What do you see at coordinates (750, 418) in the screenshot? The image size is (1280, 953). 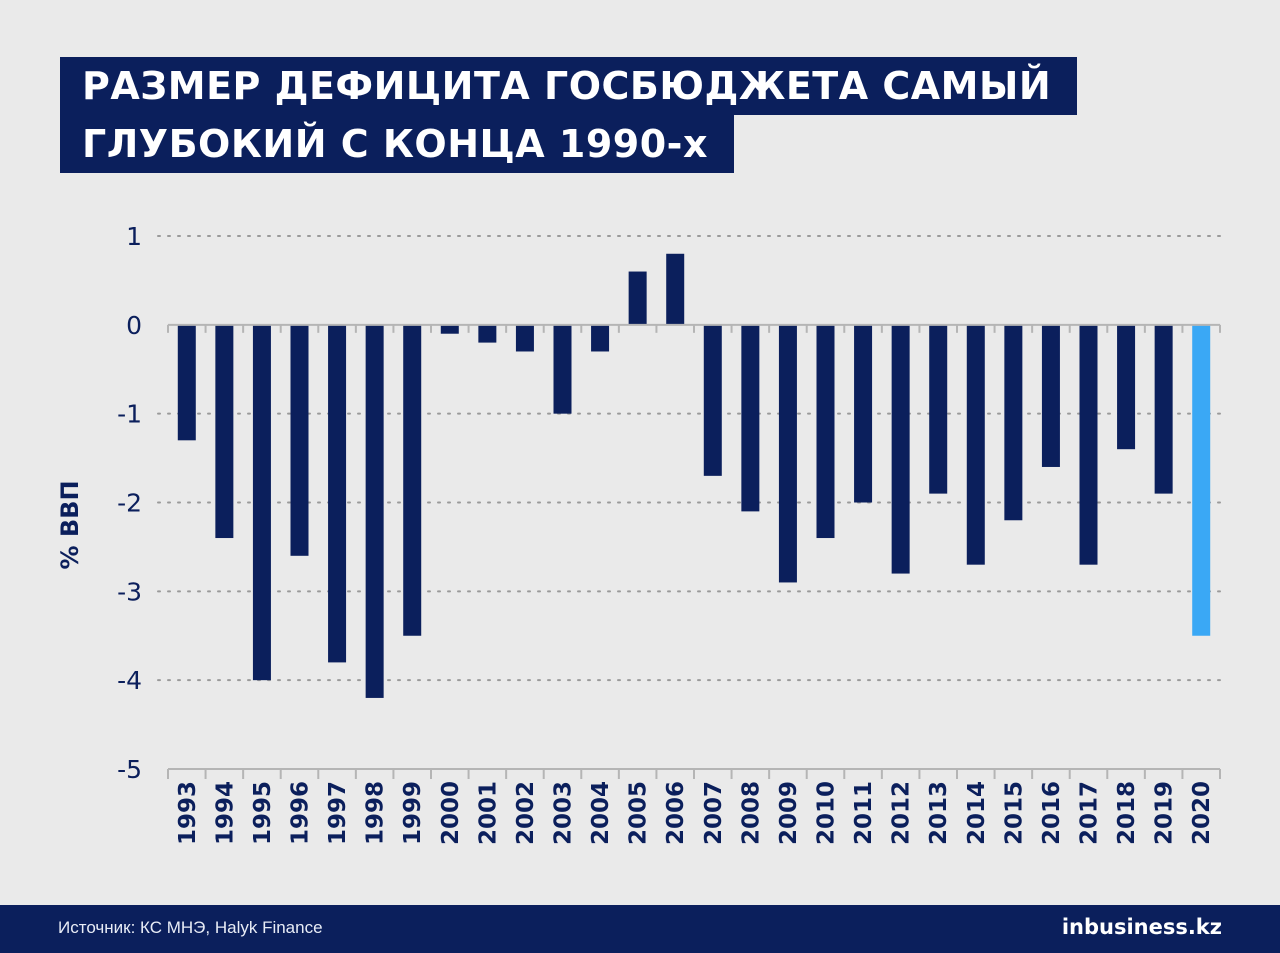 I see `bar-2008` at bounding box center [750, 418].